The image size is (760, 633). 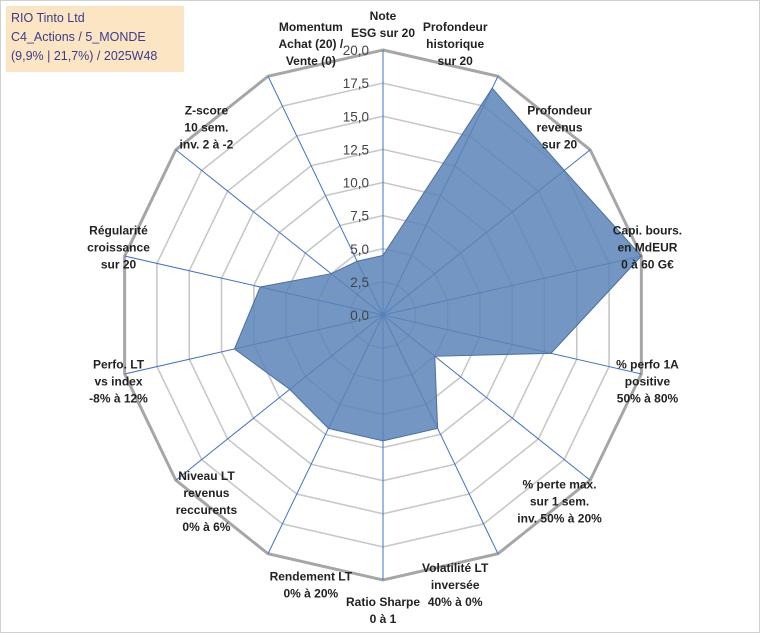 What do you see at coordinates (206, 476) in the screenshot?
I see `axis-label-line: Niveau LT` at bounding box center [206, 476].